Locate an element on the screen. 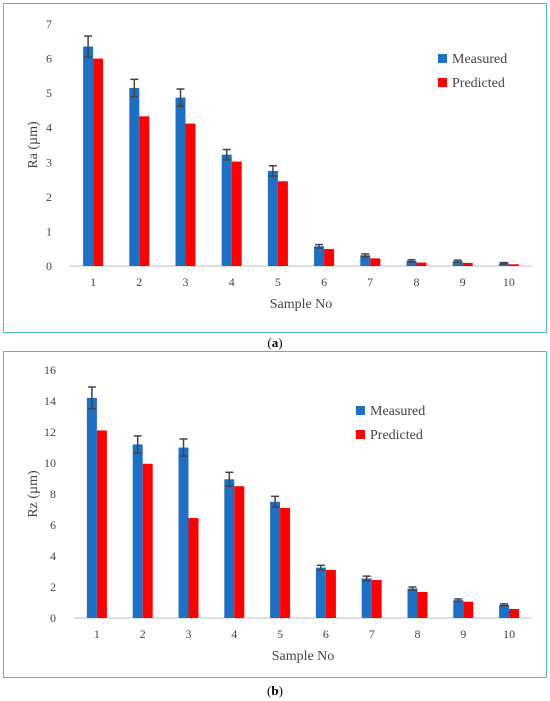 The height and width of the screenshot is (701, 550). chart0-x-tick-label: 1 is located at coordinates (93, 282).